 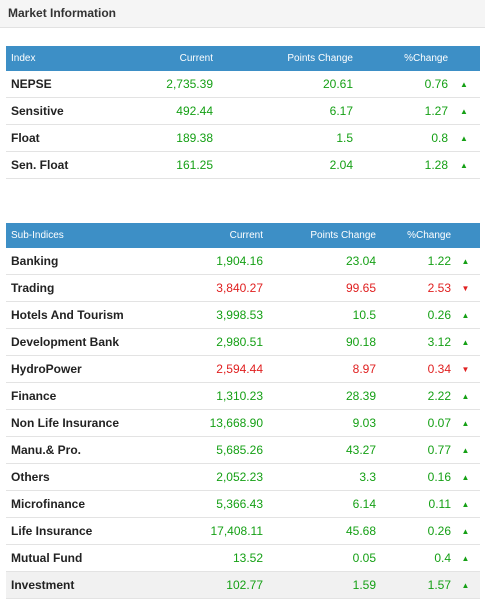 I want to click on table-row: Float 189.38 1.5 0.8 ▲, so click(x=243, y=138).